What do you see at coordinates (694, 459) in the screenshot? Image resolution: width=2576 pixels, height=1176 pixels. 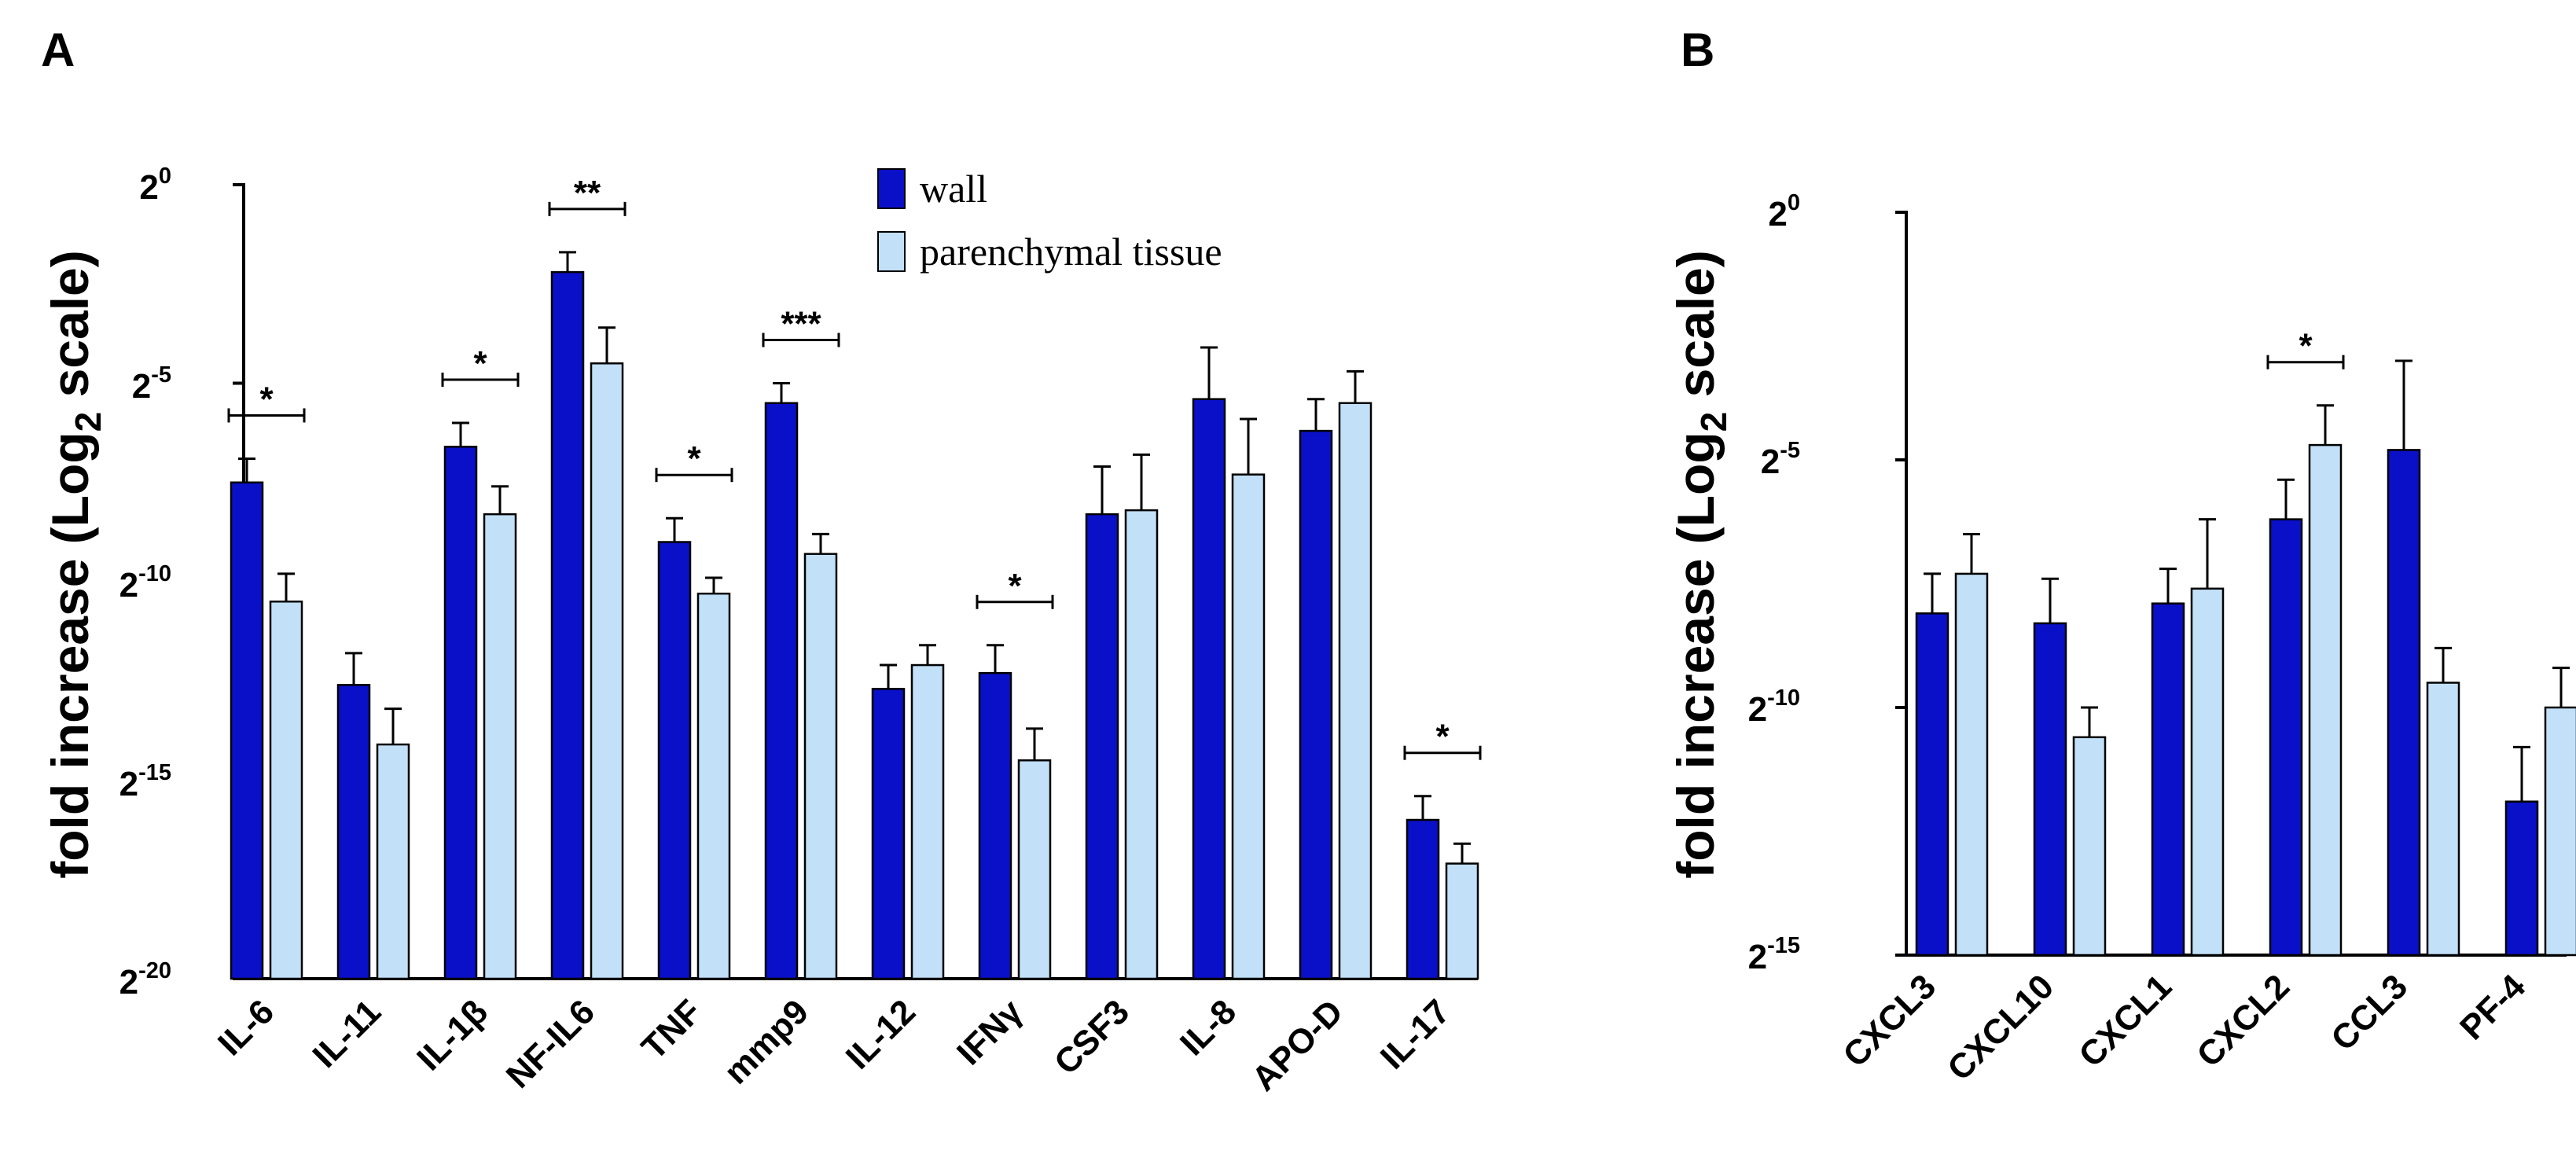 I see `panel-a-sig-label-3: *` at bounding box center [694, 459].